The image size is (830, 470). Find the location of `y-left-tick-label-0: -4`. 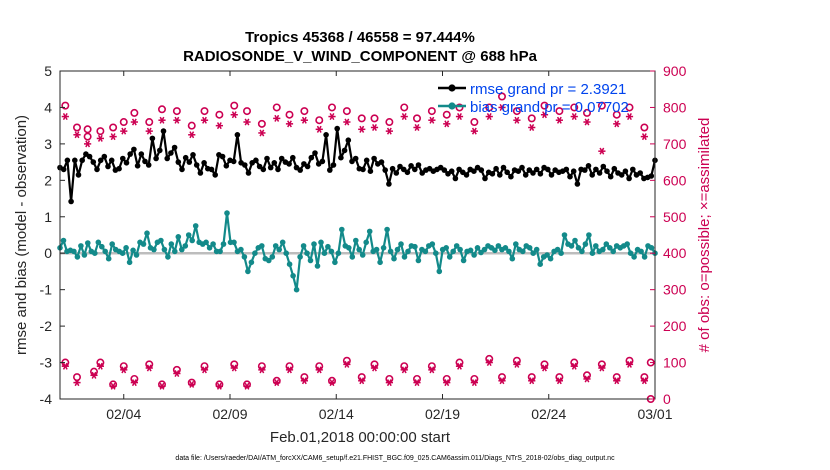

y-left-tick-label-0: -4 is located at coordinates (46, 399).